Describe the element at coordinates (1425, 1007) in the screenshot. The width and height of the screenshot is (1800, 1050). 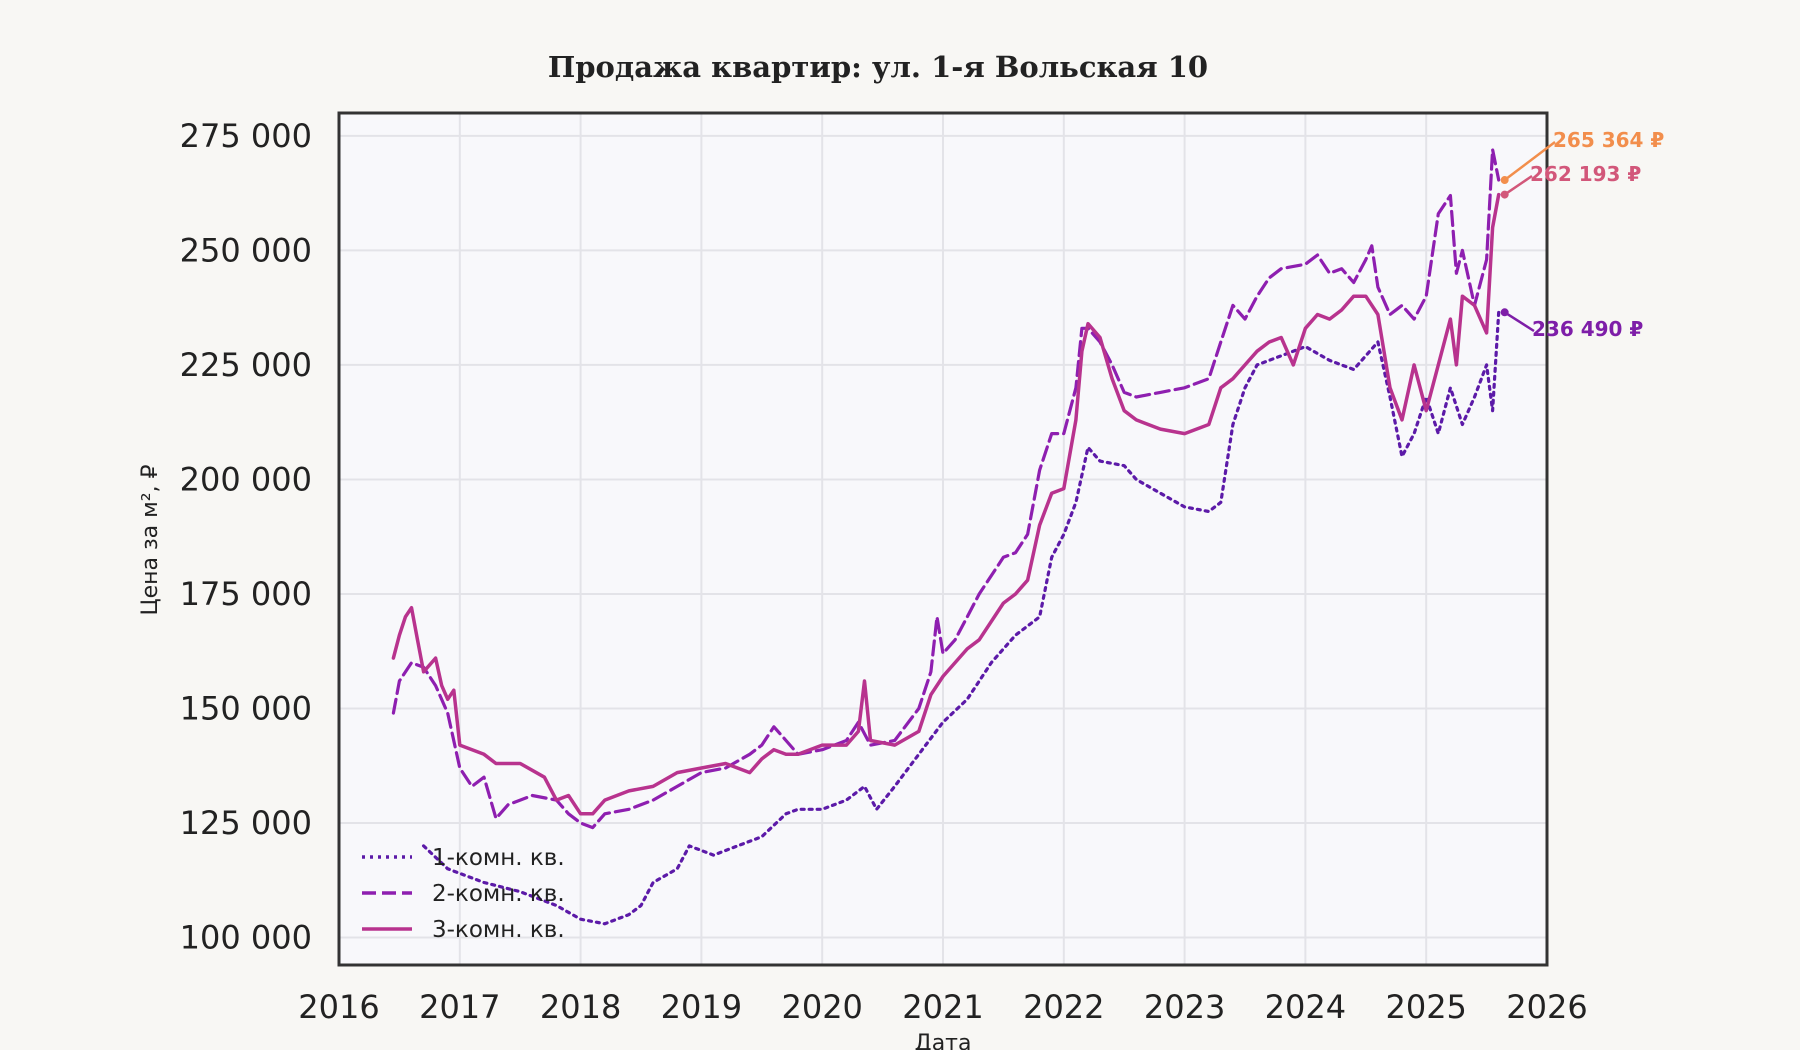
I see `x-tick-label: 2025` at that location.